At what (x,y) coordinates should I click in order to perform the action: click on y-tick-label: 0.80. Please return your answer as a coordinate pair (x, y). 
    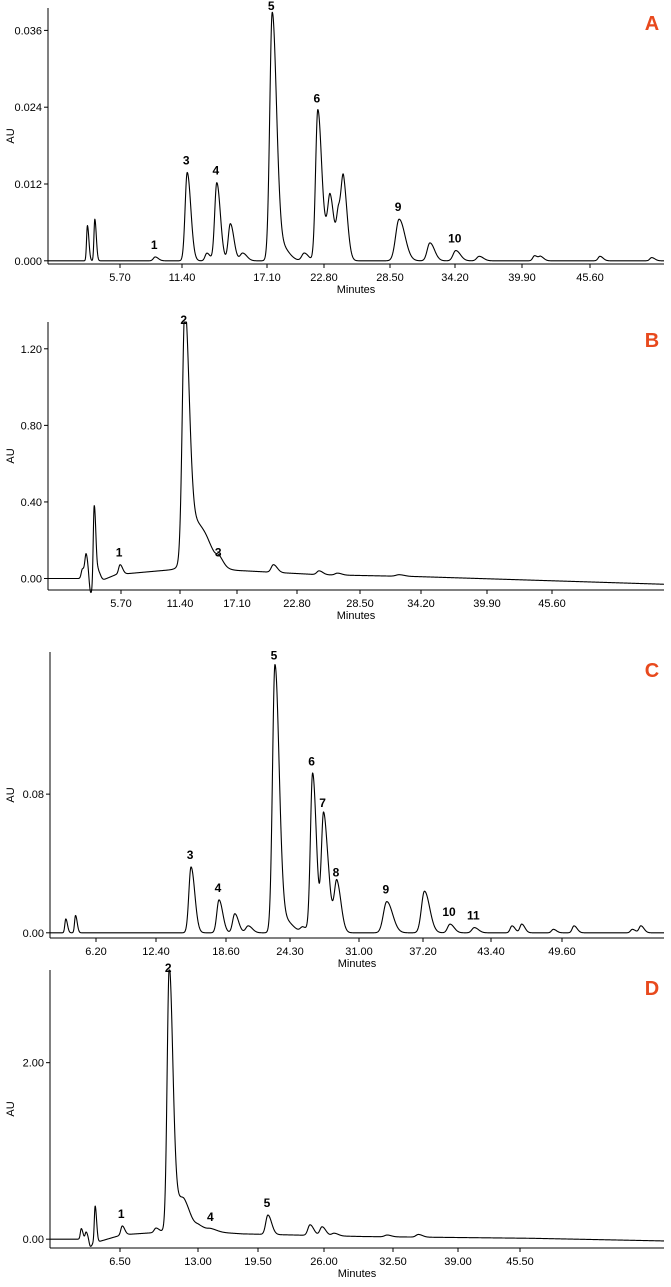
    Looking at the image, I should click on (31, 426).